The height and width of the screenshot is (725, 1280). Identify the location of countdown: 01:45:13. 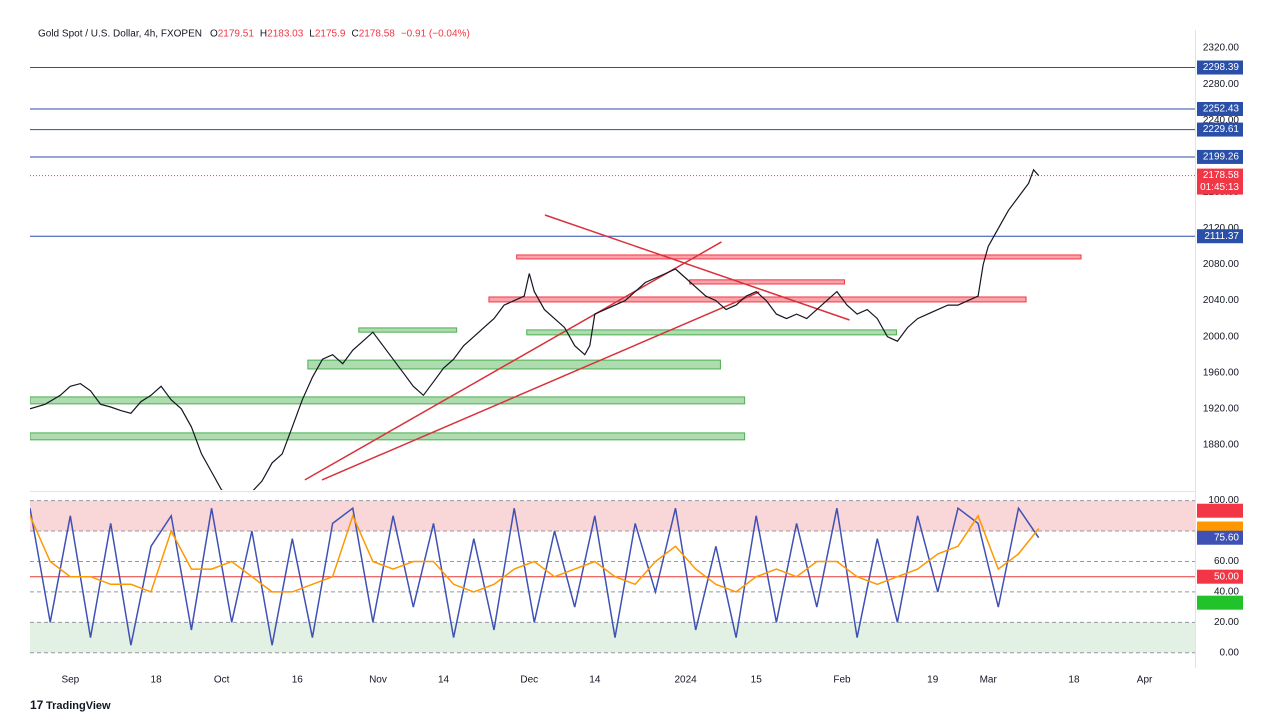
(1219, 187).